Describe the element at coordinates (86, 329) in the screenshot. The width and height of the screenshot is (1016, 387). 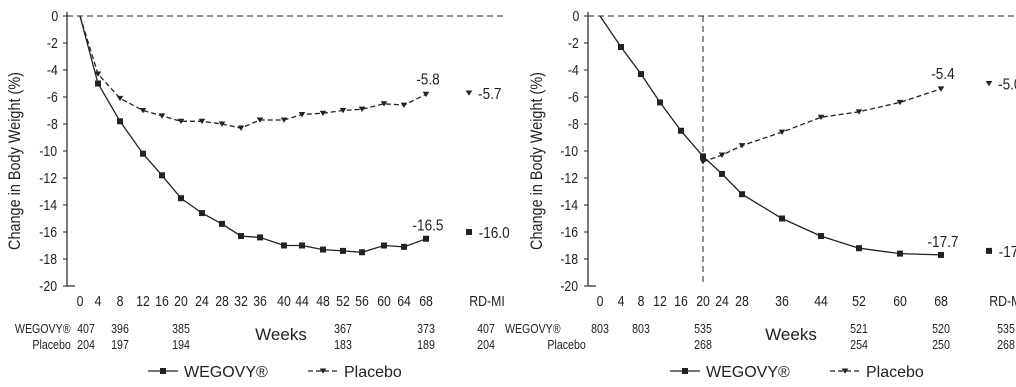
I see `at-risk-count: 407` at that location.